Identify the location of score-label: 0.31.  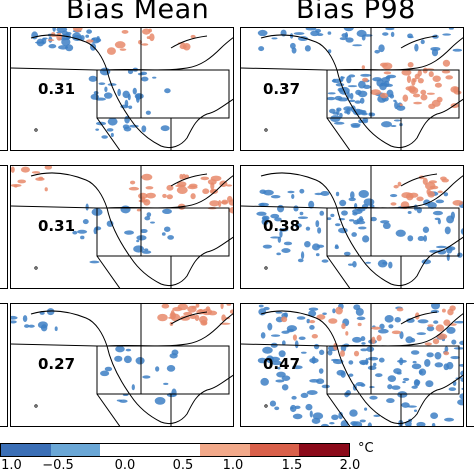
(57, 226).